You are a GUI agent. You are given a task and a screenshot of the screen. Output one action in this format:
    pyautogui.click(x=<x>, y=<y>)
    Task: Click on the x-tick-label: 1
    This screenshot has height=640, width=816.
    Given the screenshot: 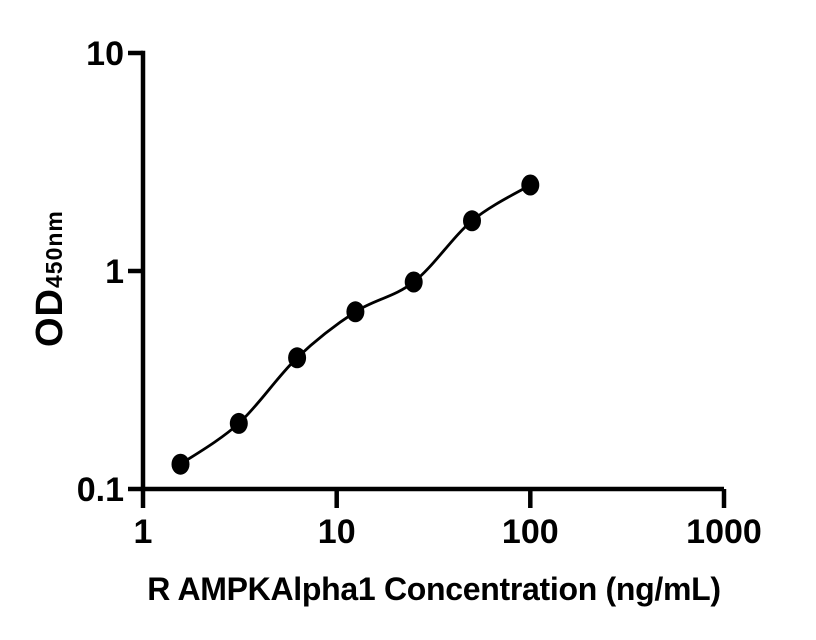 What is the action you would take?
    pyautogui.click(x=143, y=532)
    